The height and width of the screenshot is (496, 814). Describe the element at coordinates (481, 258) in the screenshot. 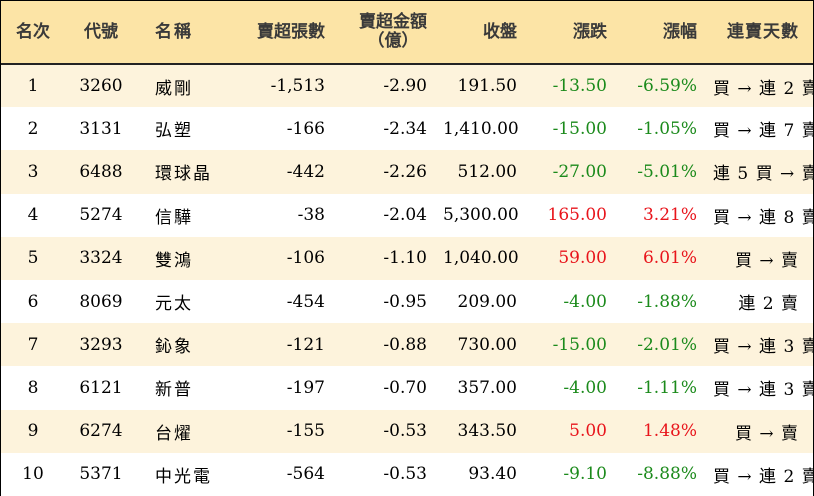

I see `close-cell: 1,040.00` at that location.